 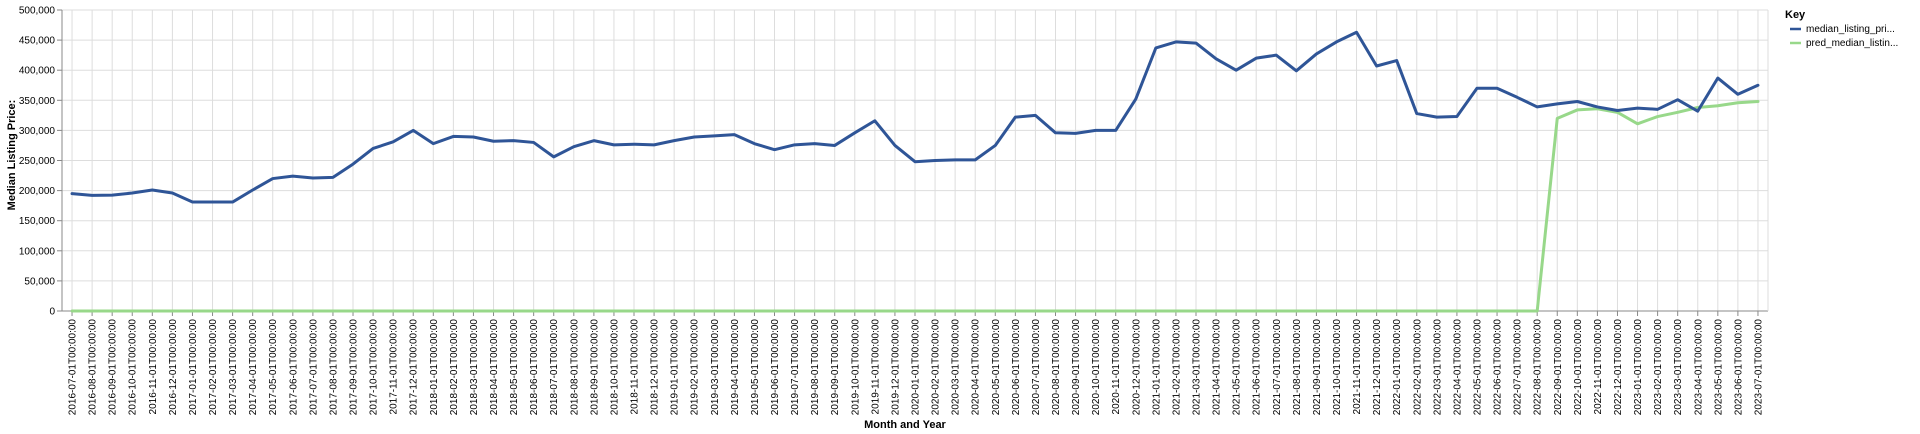 What do you see at coordinates (574, 367) in the screenshot?
I see `x-tick-label: 2018-08-01T00:00:00` at bounding box center [574, 367].